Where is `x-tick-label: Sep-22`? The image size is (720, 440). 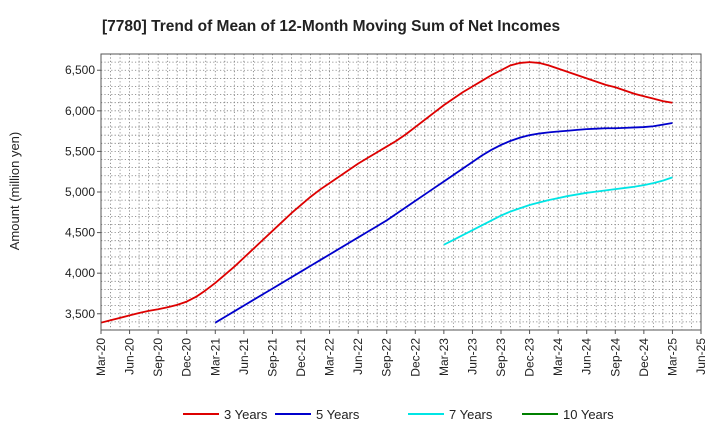
x-tick-label: Sep-22 is located at coordinates (387, 357).